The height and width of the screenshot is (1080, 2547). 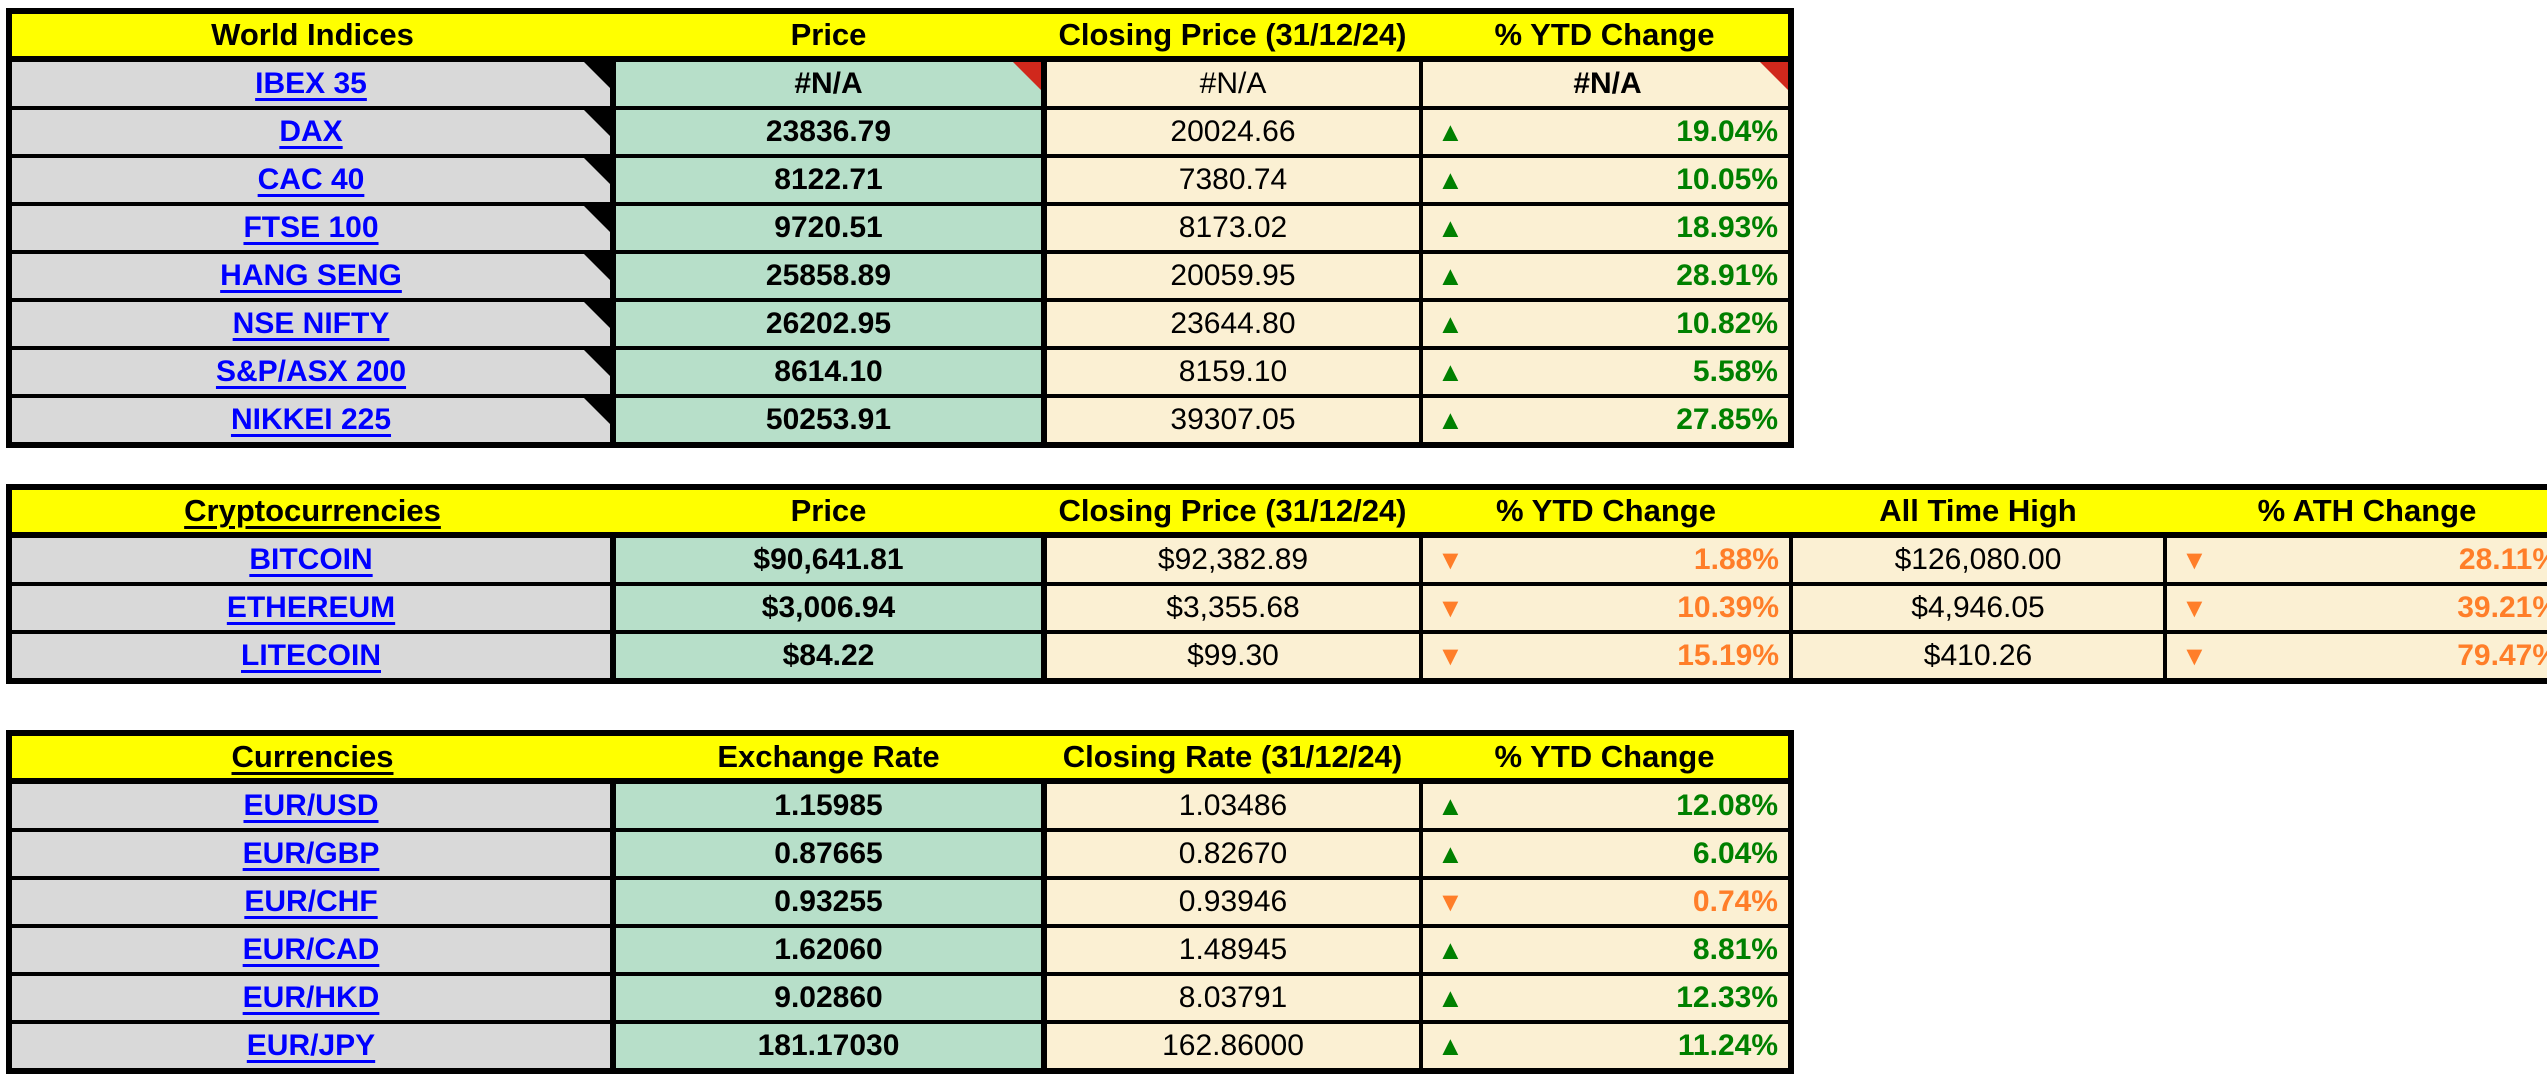 What do you see at coordinates (1727, 323) in the screenshot?
I see `ytd-change-value: 10.82%` at bounding box center [1727, 323].